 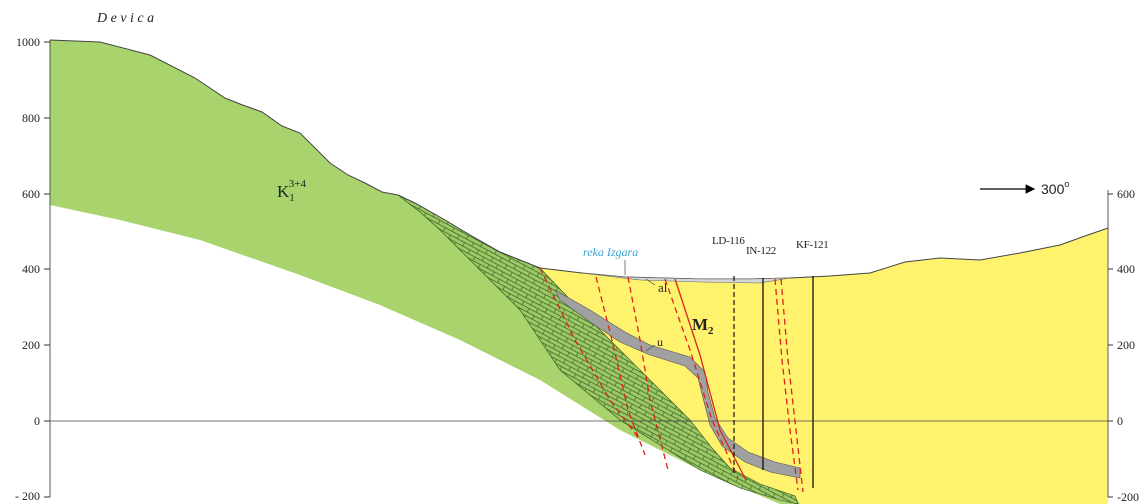 I want to click on orientation-indicator: 300o, so click(x=1024, y=188).